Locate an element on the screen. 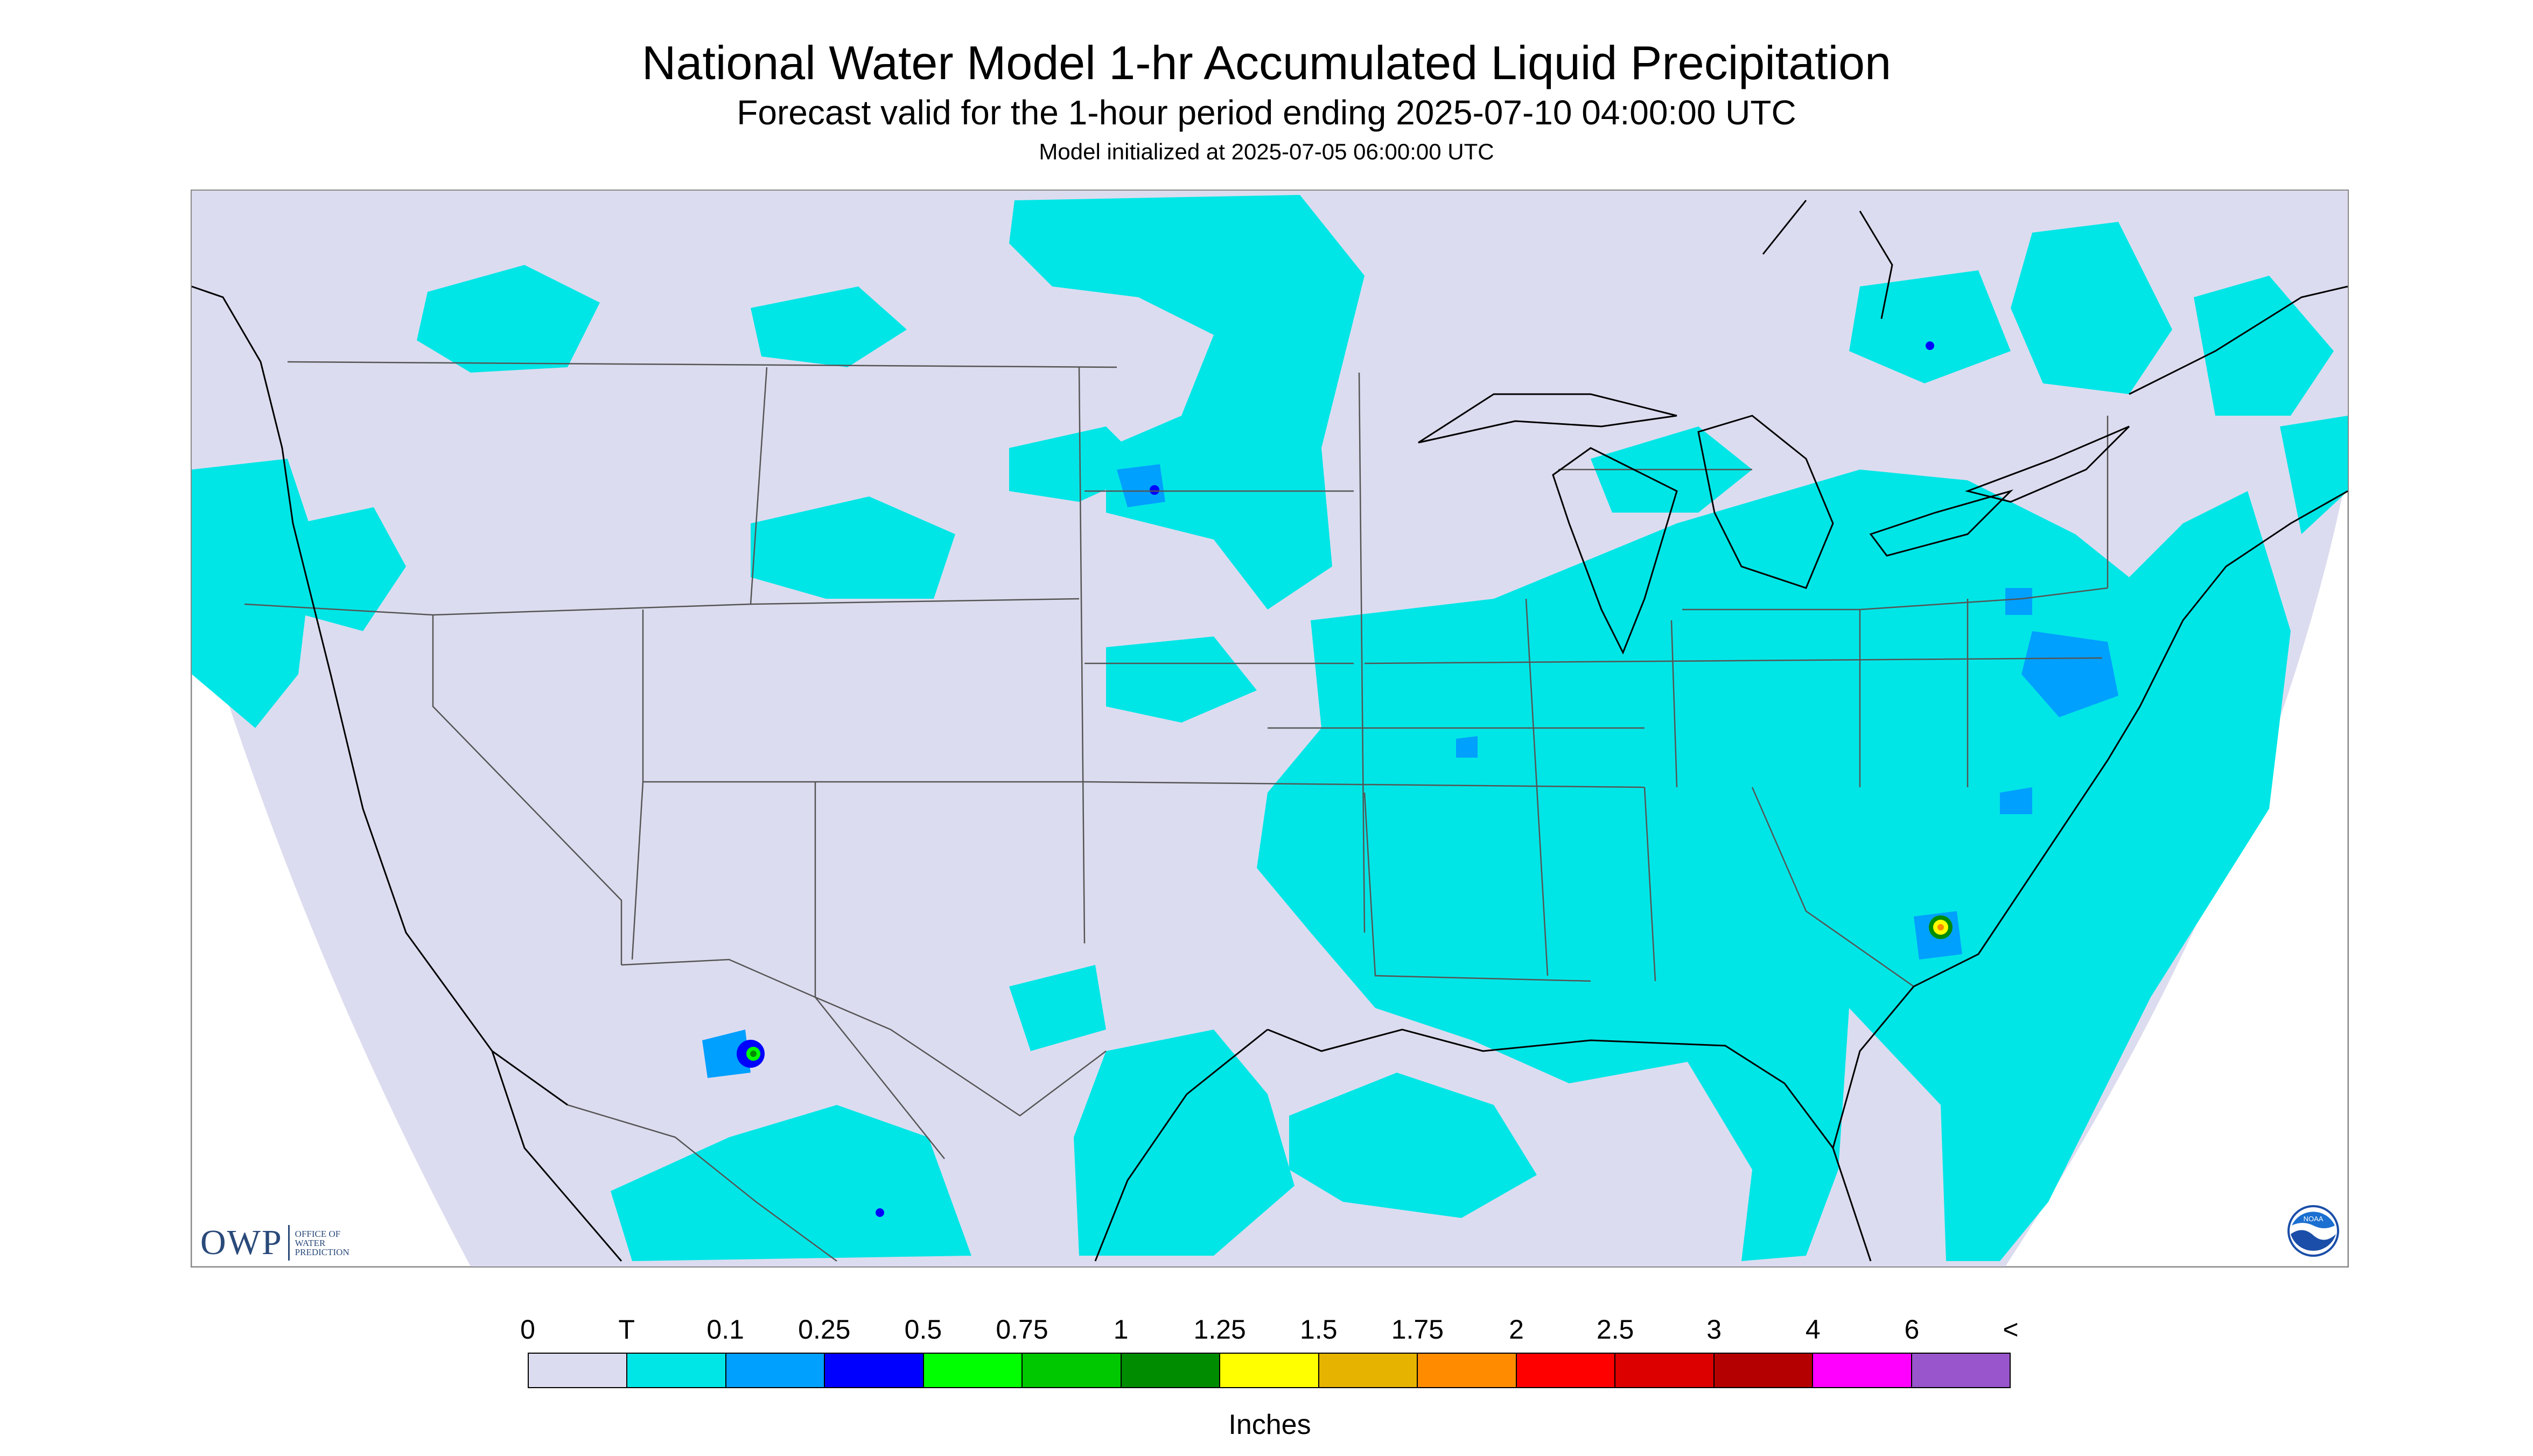  legend-label: 6 is located at coordinates (1912, 1329).